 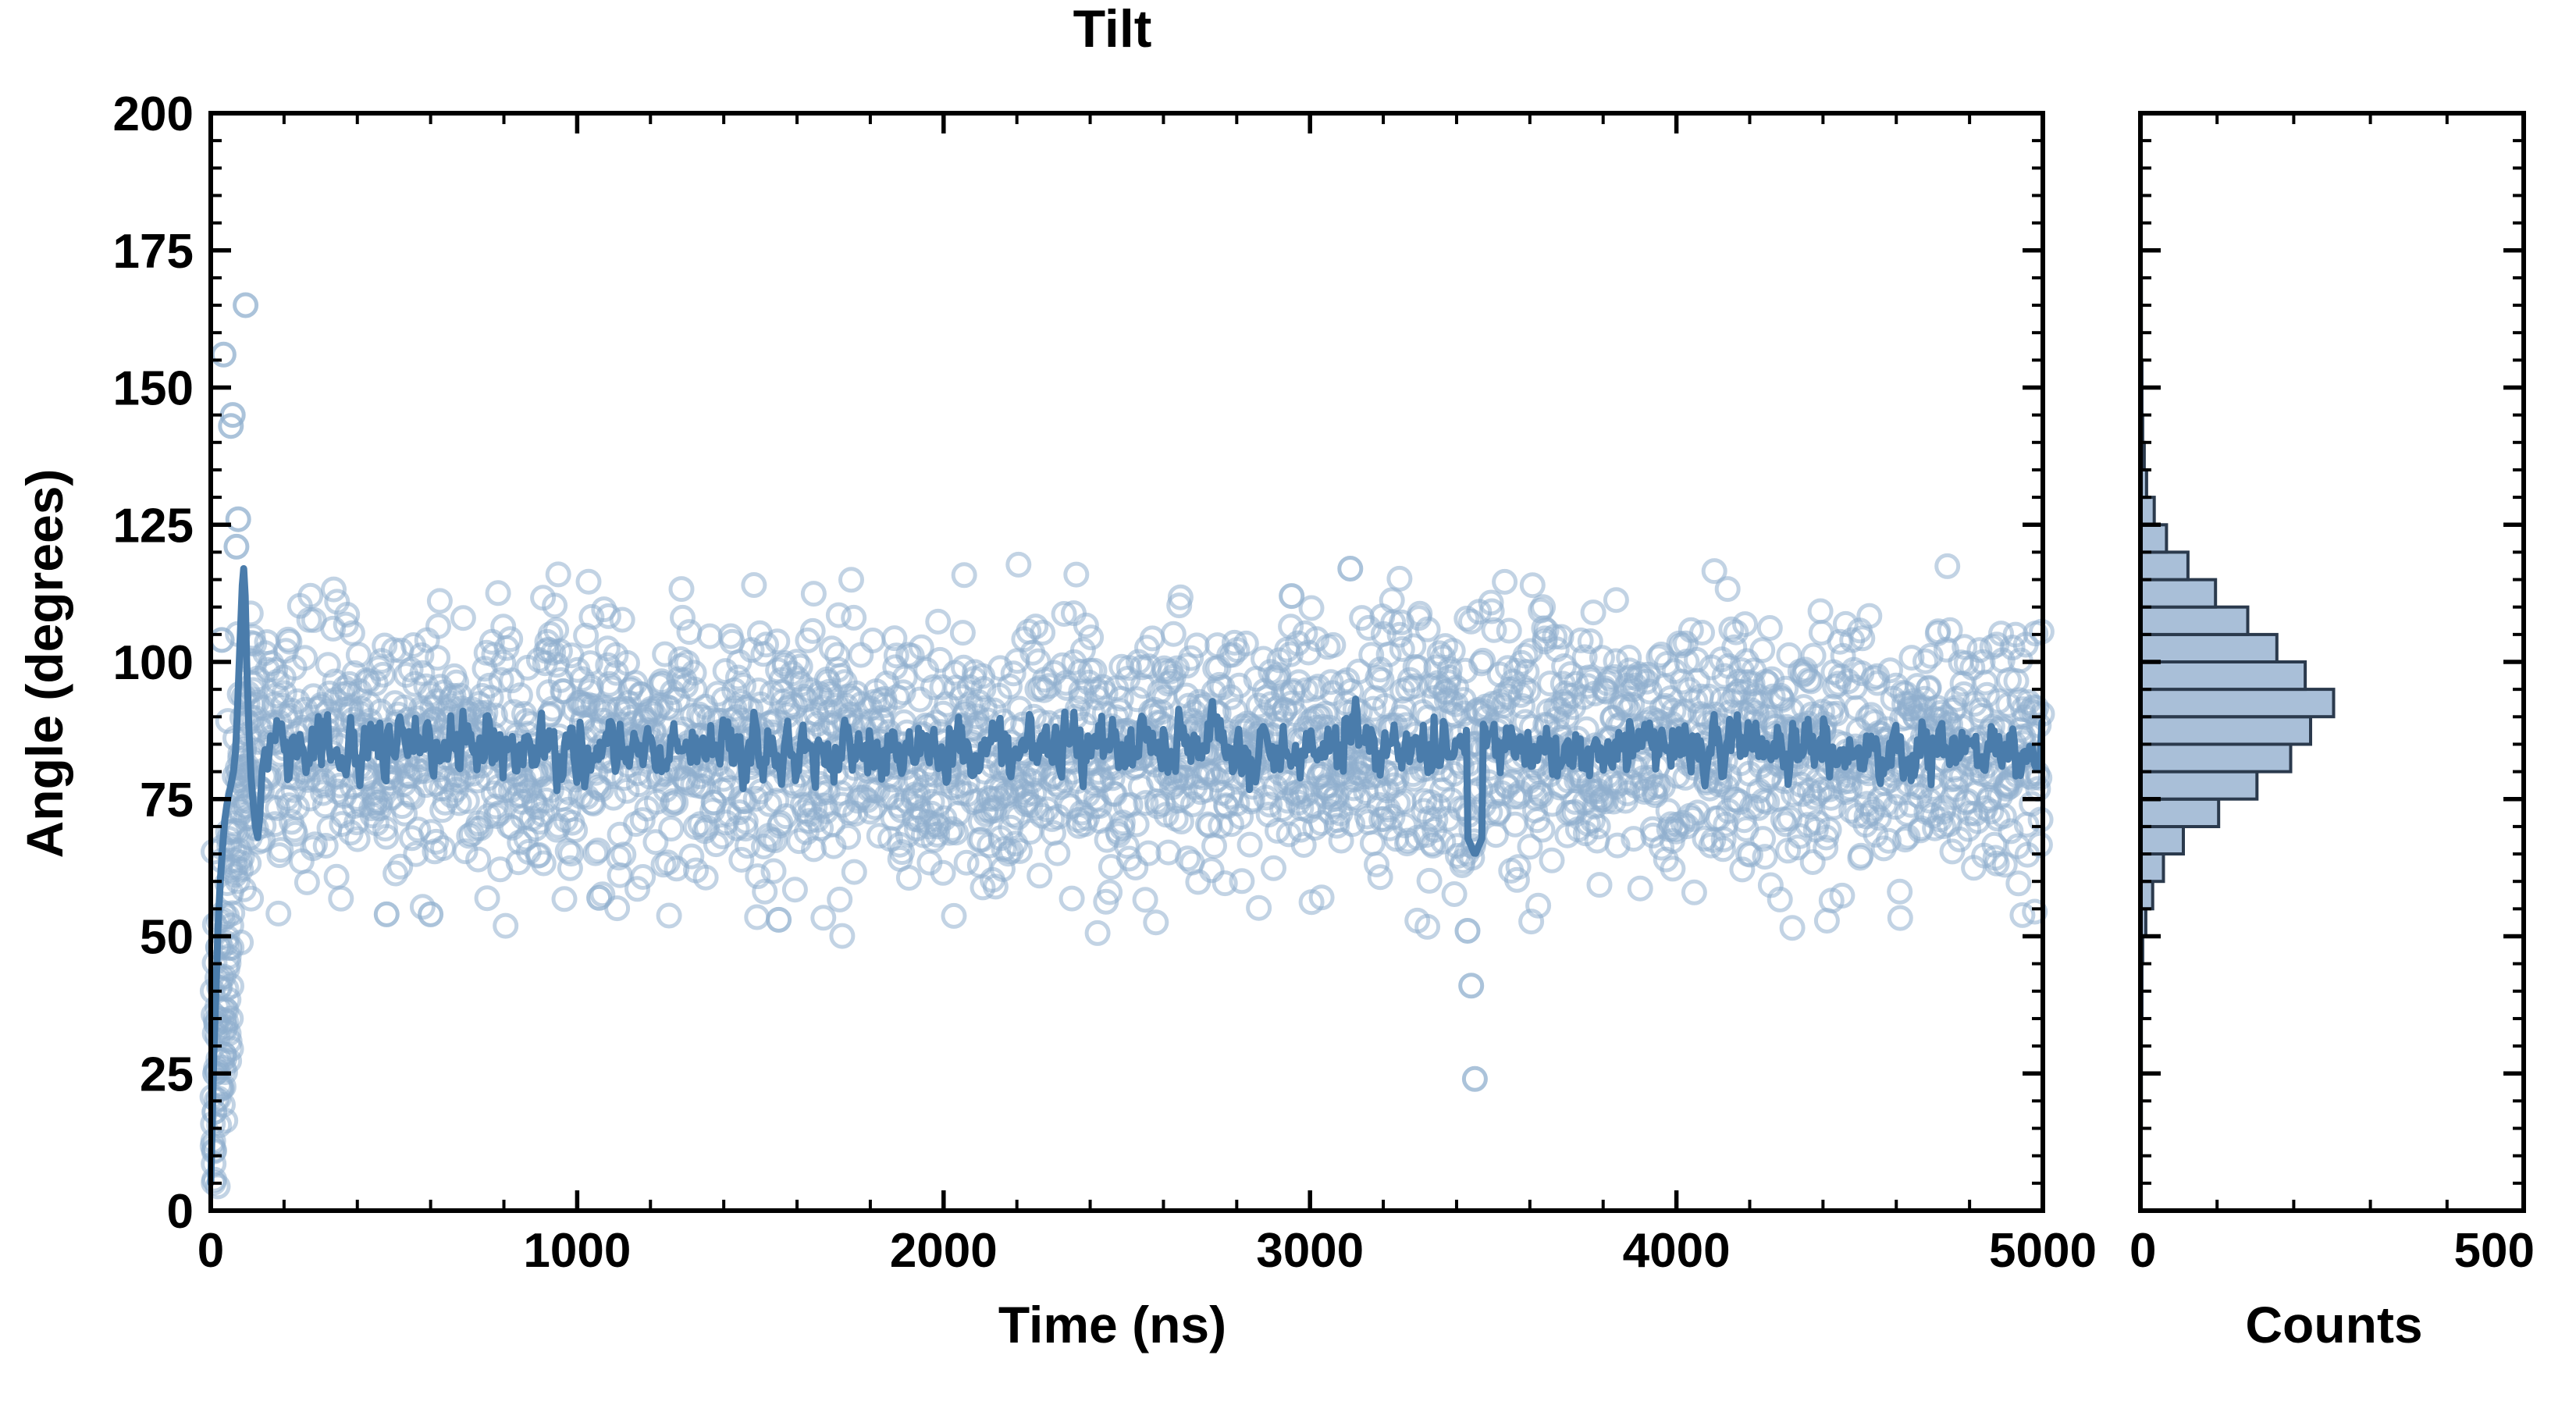 I want to click on y-tick-label: 175, so click(x=153, y=252).